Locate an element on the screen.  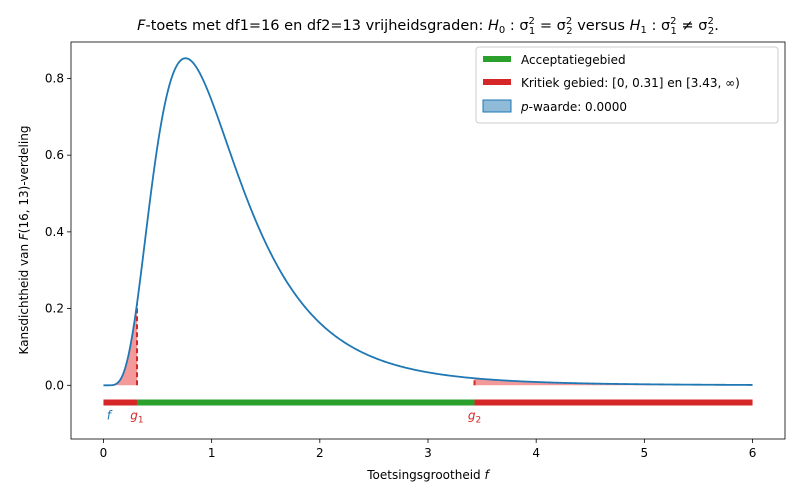
legend-label-critical: Kritiek gebied: [0, 0.31] en [3.43, ∞) is located at coordinates (630, 83).